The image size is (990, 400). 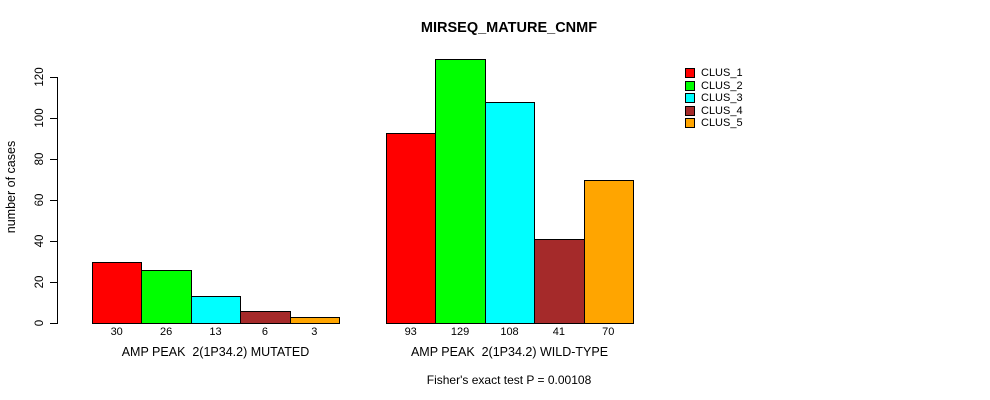 I want to click on y-tick-label: 80, so click(x=40, y=159).